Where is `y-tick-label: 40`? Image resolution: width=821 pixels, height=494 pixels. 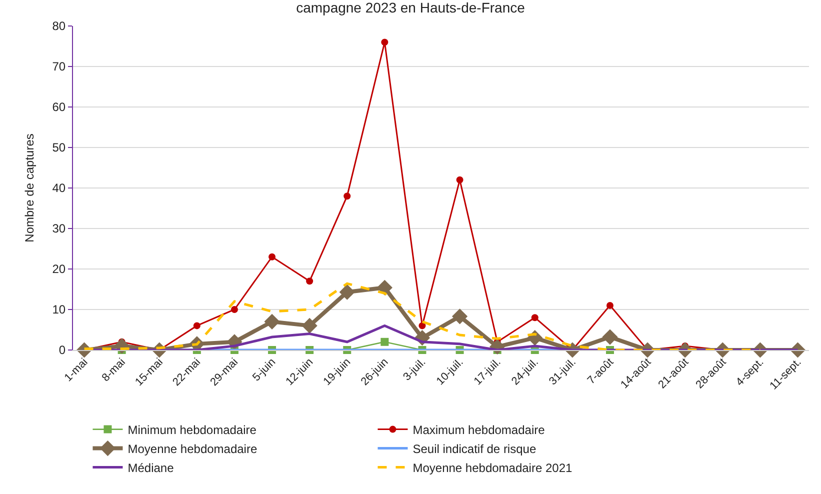 y-tick-label: 40 is located at coordinates (59, 188).